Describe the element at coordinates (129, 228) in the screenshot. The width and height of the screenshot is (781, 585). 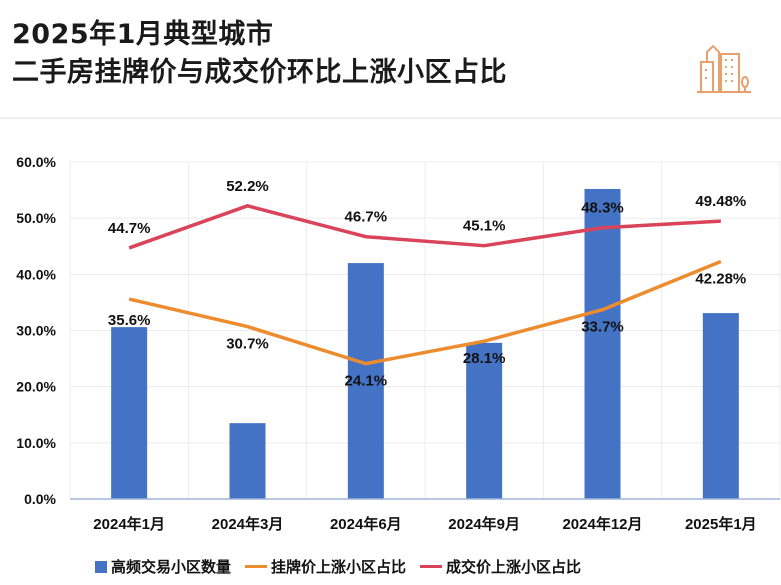
I see `data-label: 44.7%` at that location.